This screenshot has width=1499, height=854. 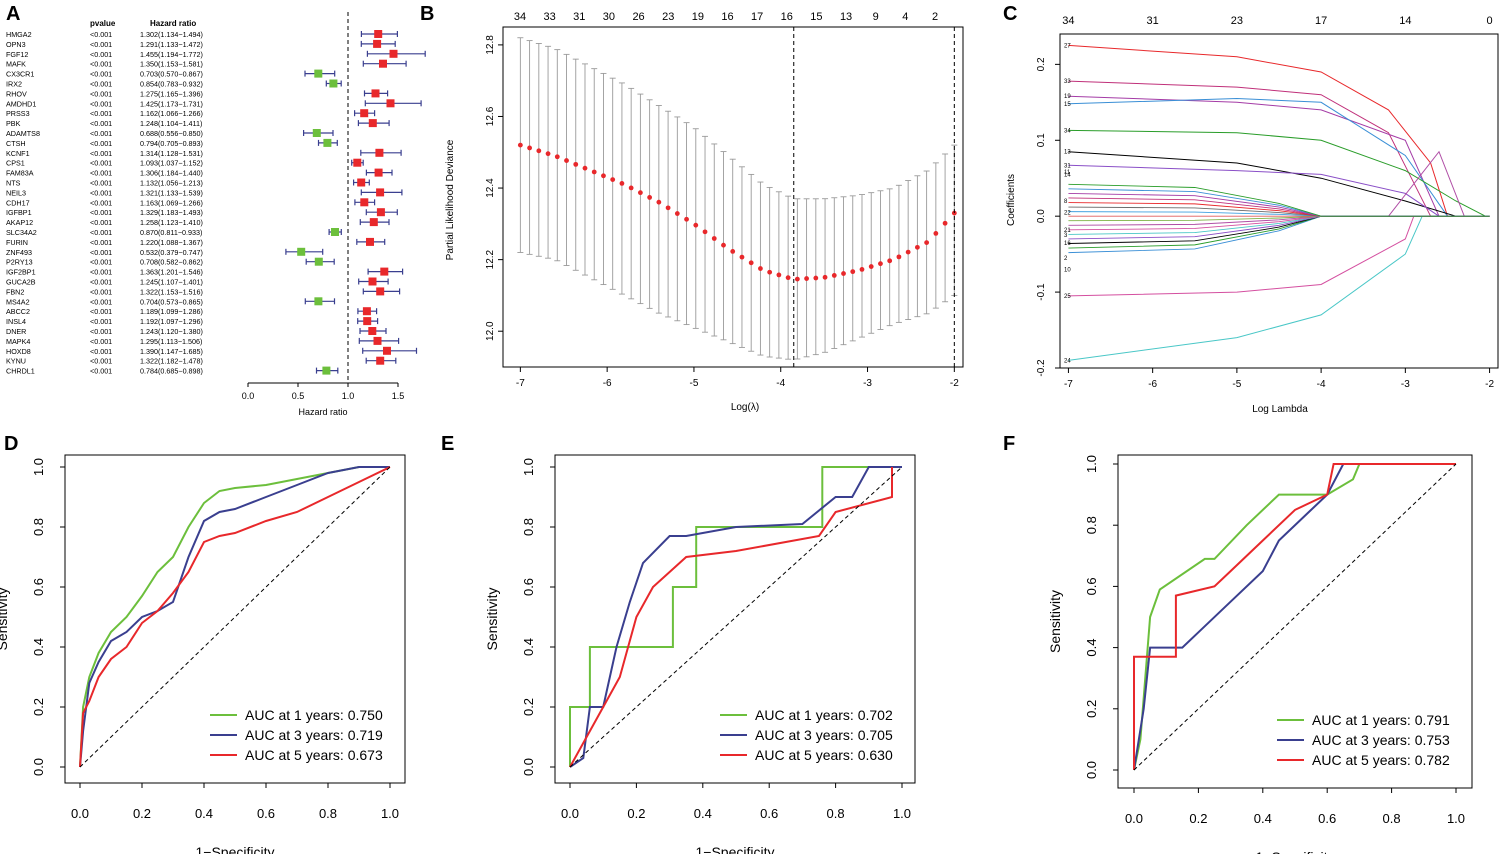 What do you see at coordinates (18, 301) in the screenshot?
I see `gene-name: MS4A2` at bounding box center [18, 301].